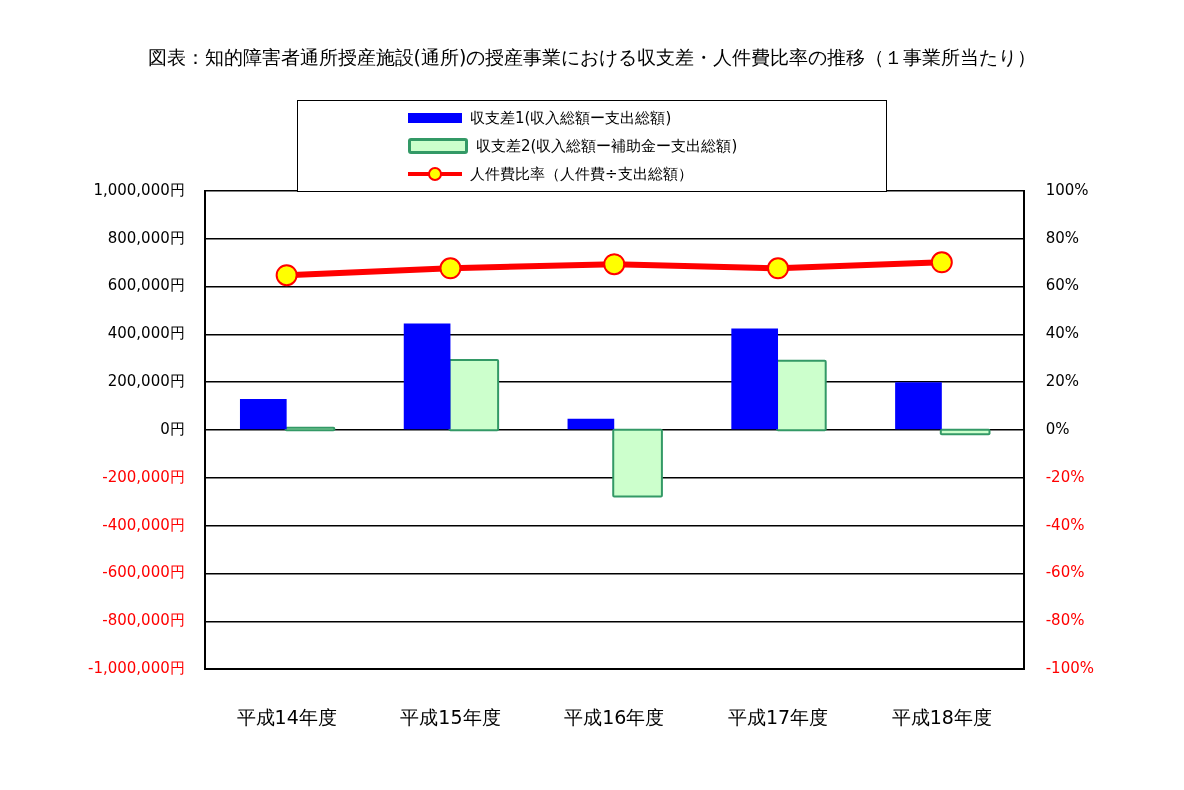 The image size is (1184, 790). What do you see at coordinates (1065, 572) in the screenshot?
I see `y2-tick-label: -60%` at bounding box center [1065, 572].